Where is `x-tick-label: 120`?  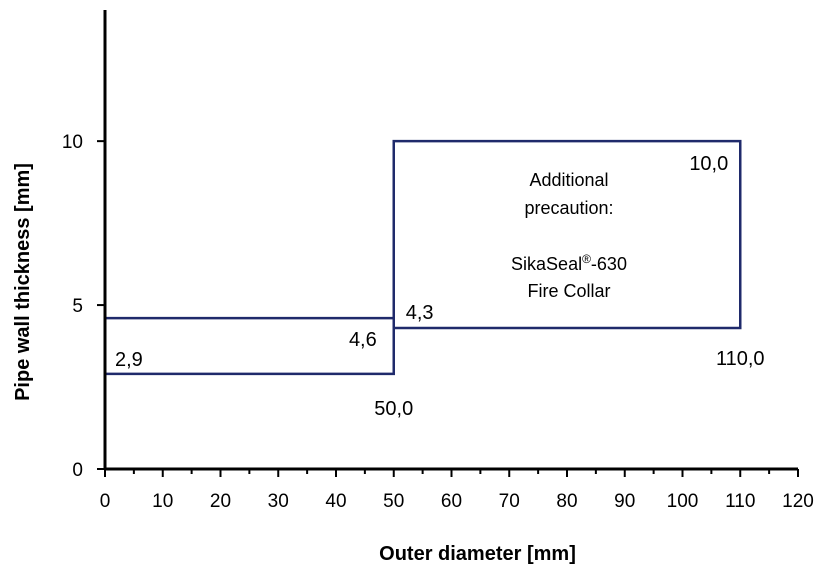
x-tick-label: 120 is located at coordinates (798, 501).